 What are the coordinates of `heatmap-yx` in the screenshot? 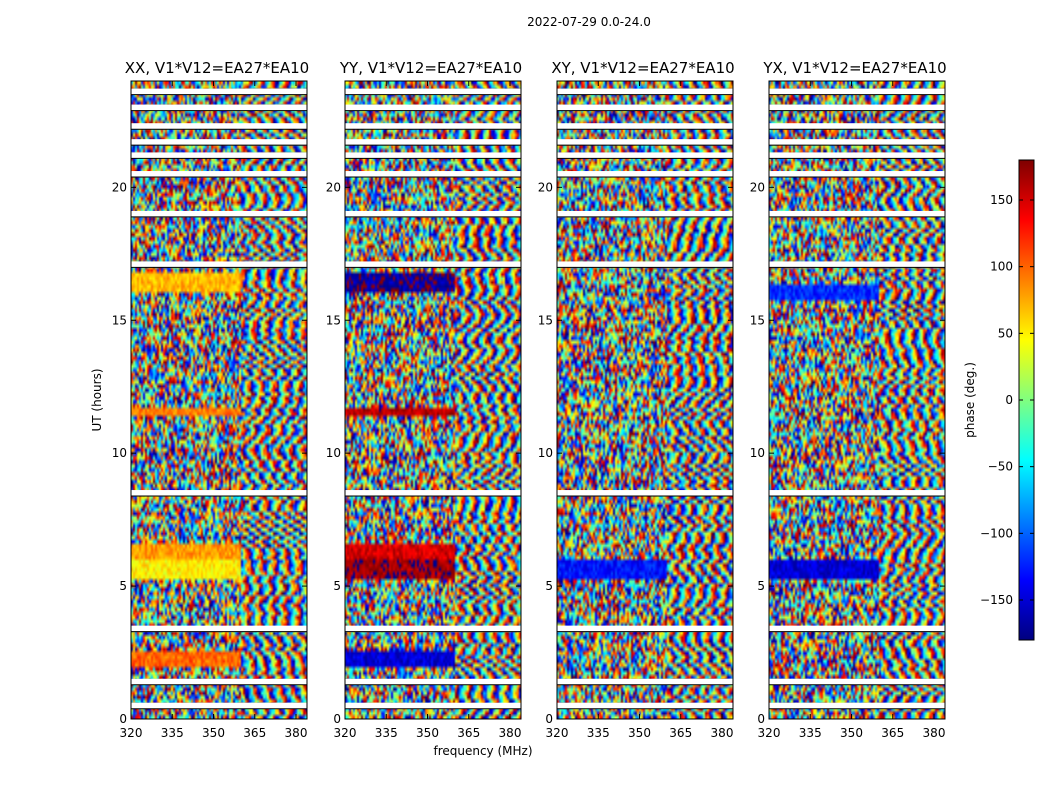 It's located at (857, 400).